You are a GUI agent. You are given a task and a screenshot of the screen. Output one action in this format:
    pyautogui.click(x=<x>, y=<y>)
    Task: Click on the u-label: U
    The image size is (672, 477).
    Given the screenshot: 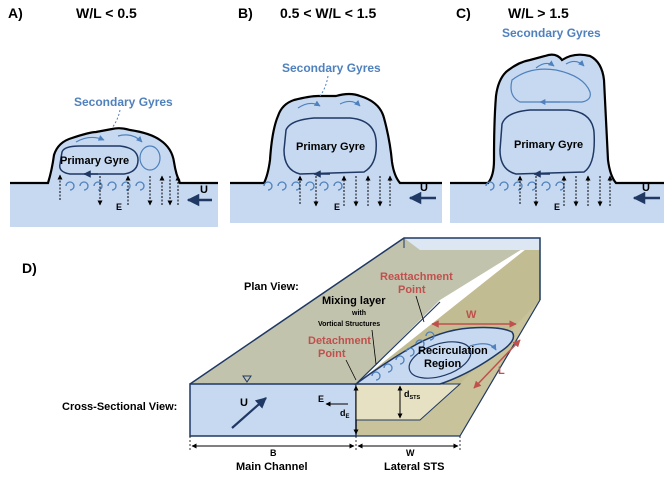 What is the action you would take?
    pyautogui.click(x=244, y=403)
    